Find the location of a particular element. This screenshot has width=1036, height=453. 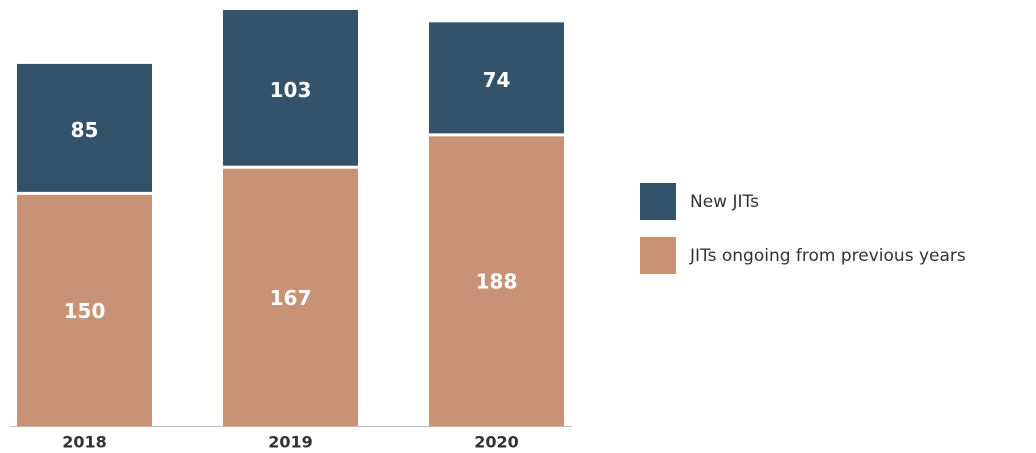

data-label: 167 is located at coordinates (291, 298).